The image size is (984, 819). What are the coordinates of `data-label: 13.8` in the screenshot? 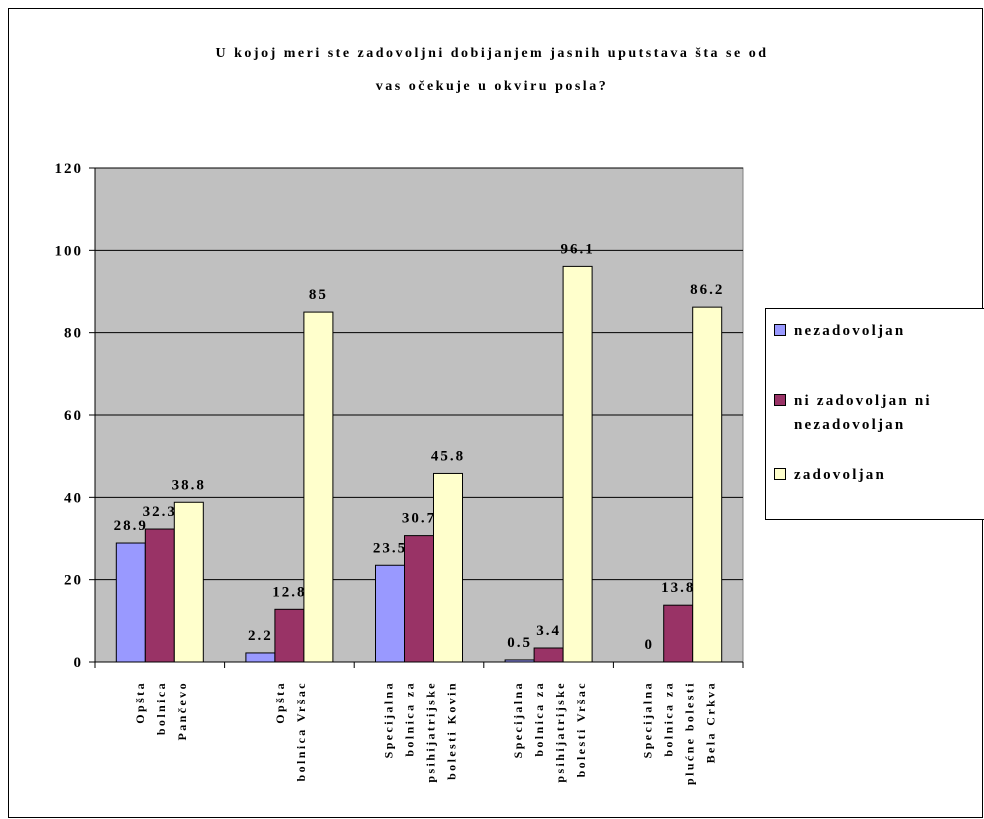 It's located at (678, 588).